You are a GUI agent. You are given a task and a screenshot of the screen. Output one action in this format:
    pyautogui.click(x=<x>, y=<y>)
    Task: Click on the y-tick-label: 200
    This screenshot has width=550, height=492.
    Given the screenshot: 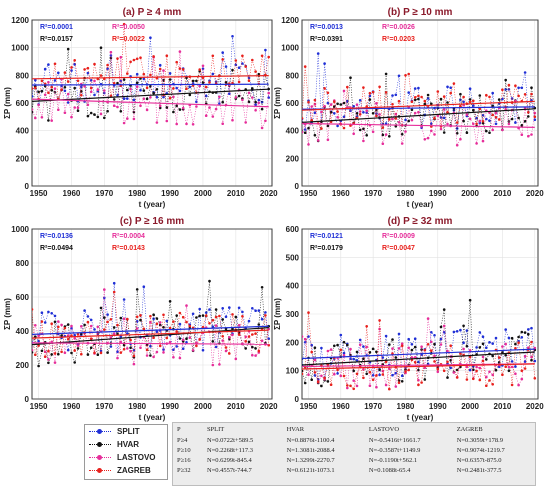 What is the action you would take?
    pyautogui.click(x=23, y=158)
    